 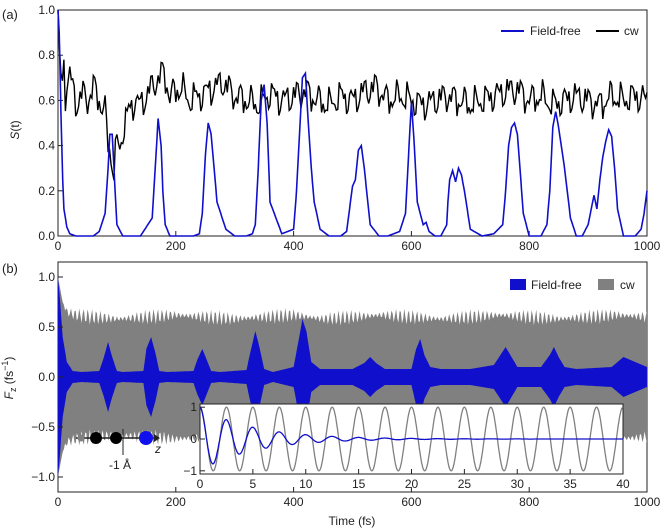 I want to click on y-tick-label: 0, so click(x=193, y=439).